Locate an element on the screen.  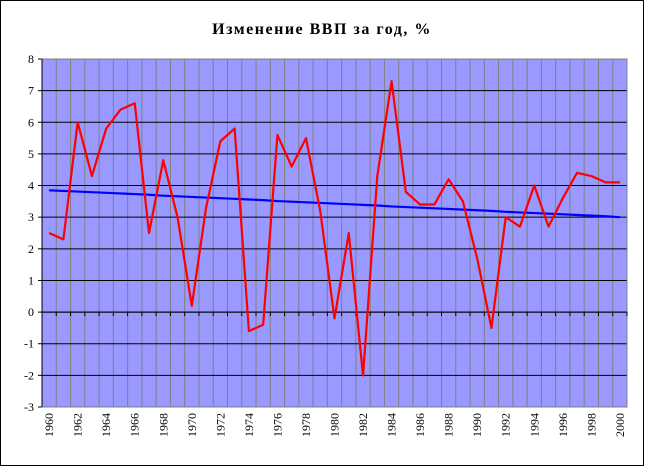
y-tick-label: -3 is located at coordinates (29, 407).